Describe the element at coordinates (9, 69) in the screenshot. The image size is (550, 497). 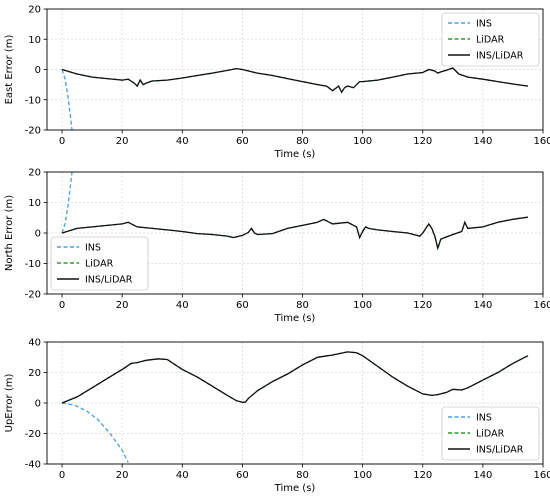
I see `y-axis-label: East Error (m)` at that location.